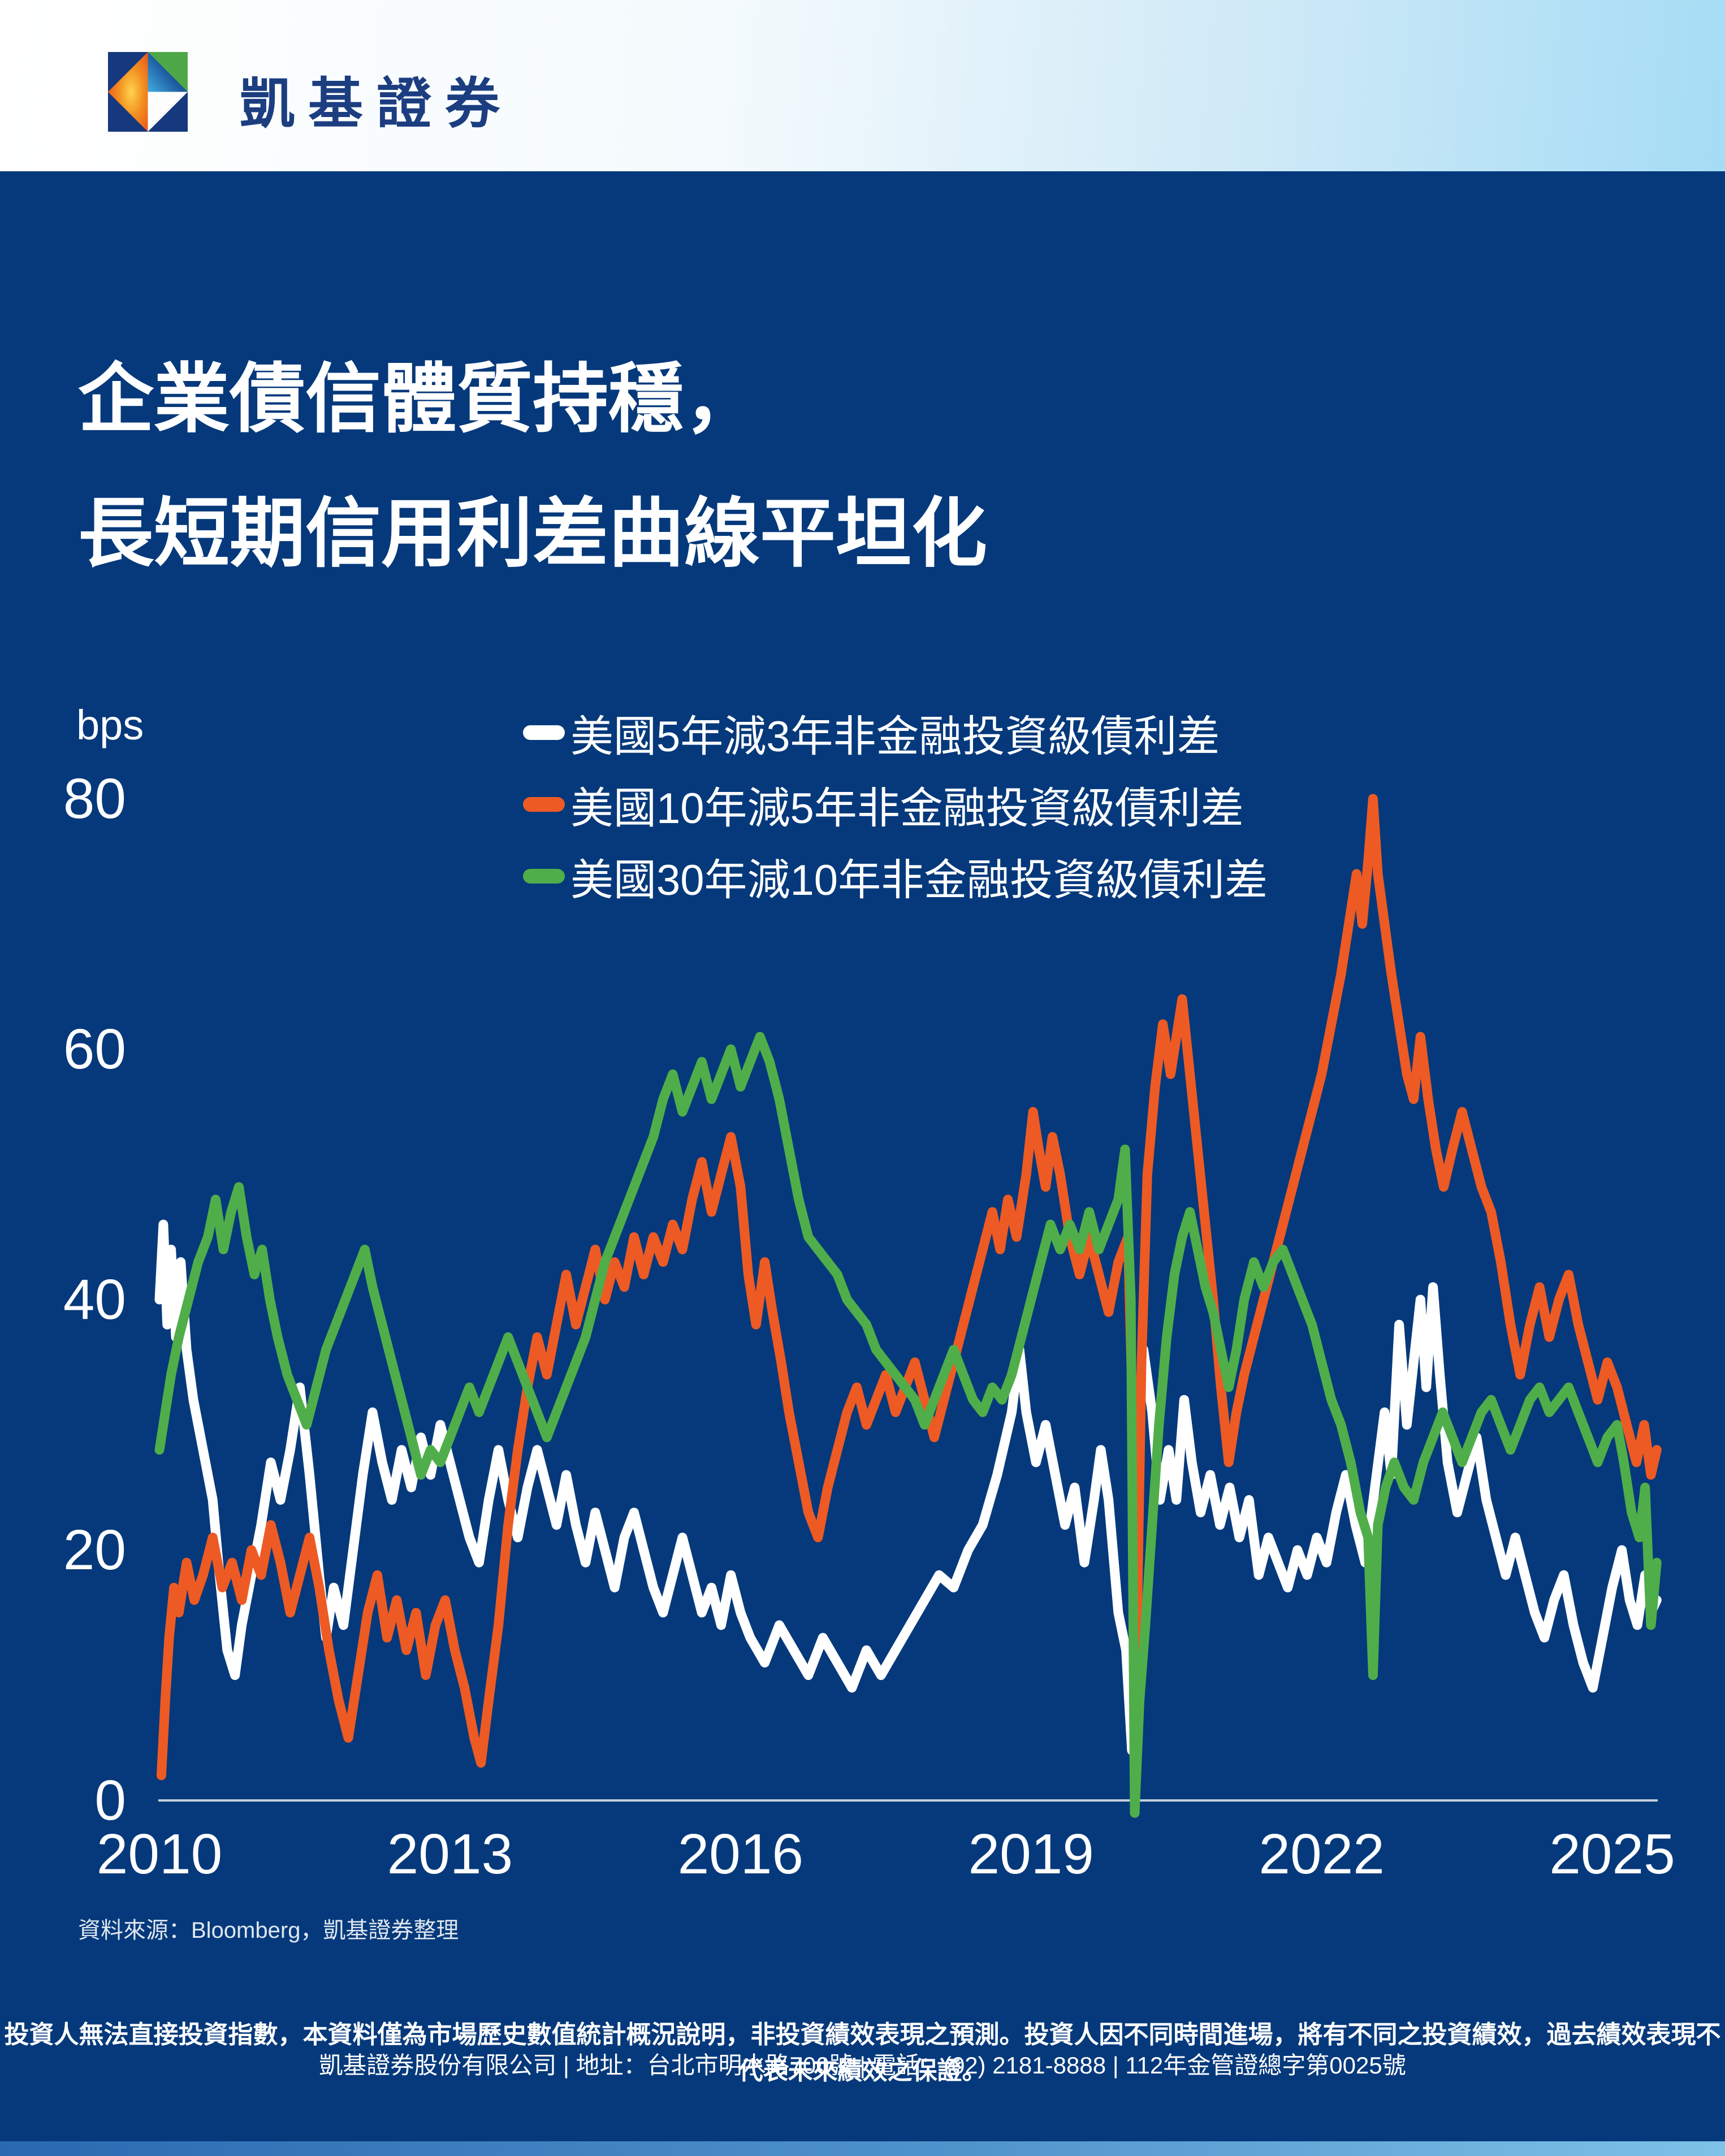 This screenshot has width=1725, height=2156. I want to click on page-title-line2: 長短期信用利差曲線平坦化, so click(533, 534).